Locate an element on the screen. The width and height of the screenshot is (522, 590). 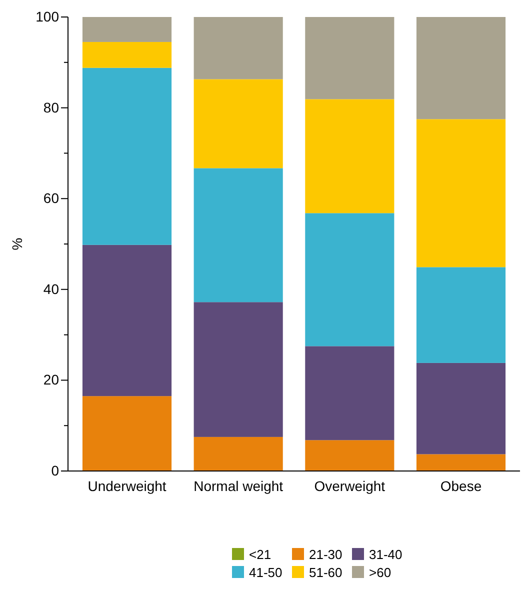
legend-label: >60 is located at coordinates (380, 572).